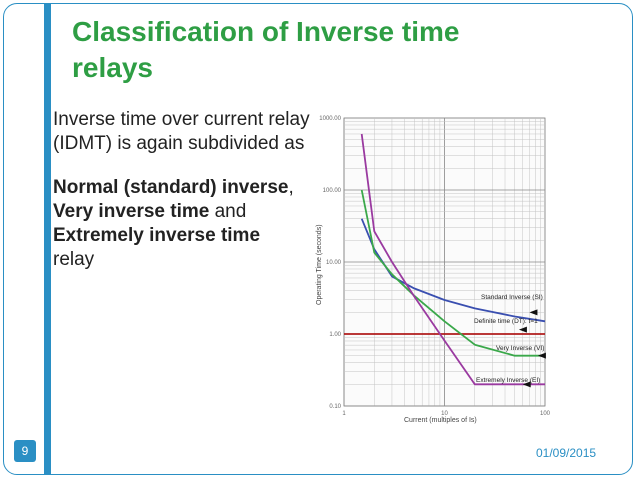 The height and width of the screenshot is (479, 638). What do you see at coordinates (566, 453) in the screenshot?
I see `slide-date: 01/09/2015` at bounding box center [566, 453].